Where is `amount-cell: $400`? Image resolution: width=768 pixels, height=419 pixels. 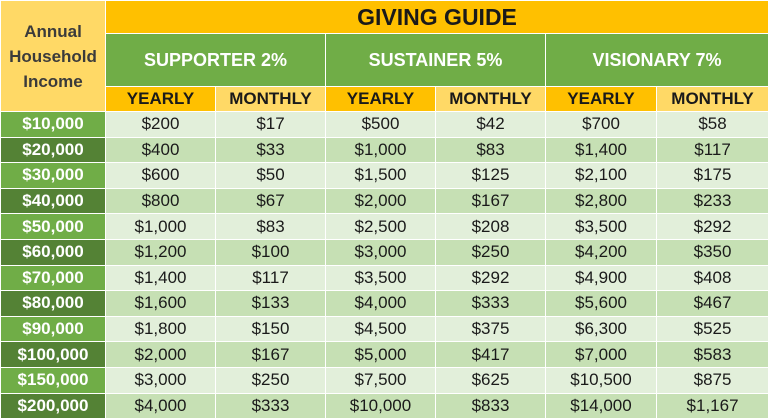
amount-cell: $400 is located at coordinates (161, 150).